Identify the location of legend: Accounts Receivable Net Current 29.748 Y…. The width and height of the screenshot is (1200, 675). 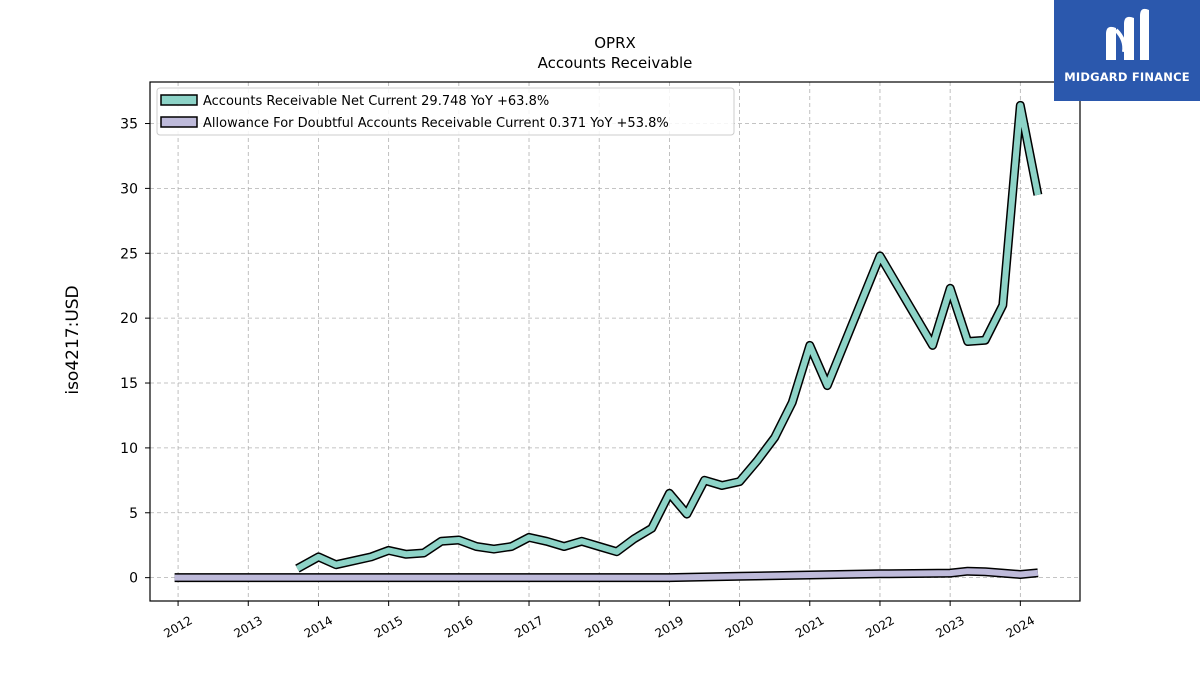
(445, 111).